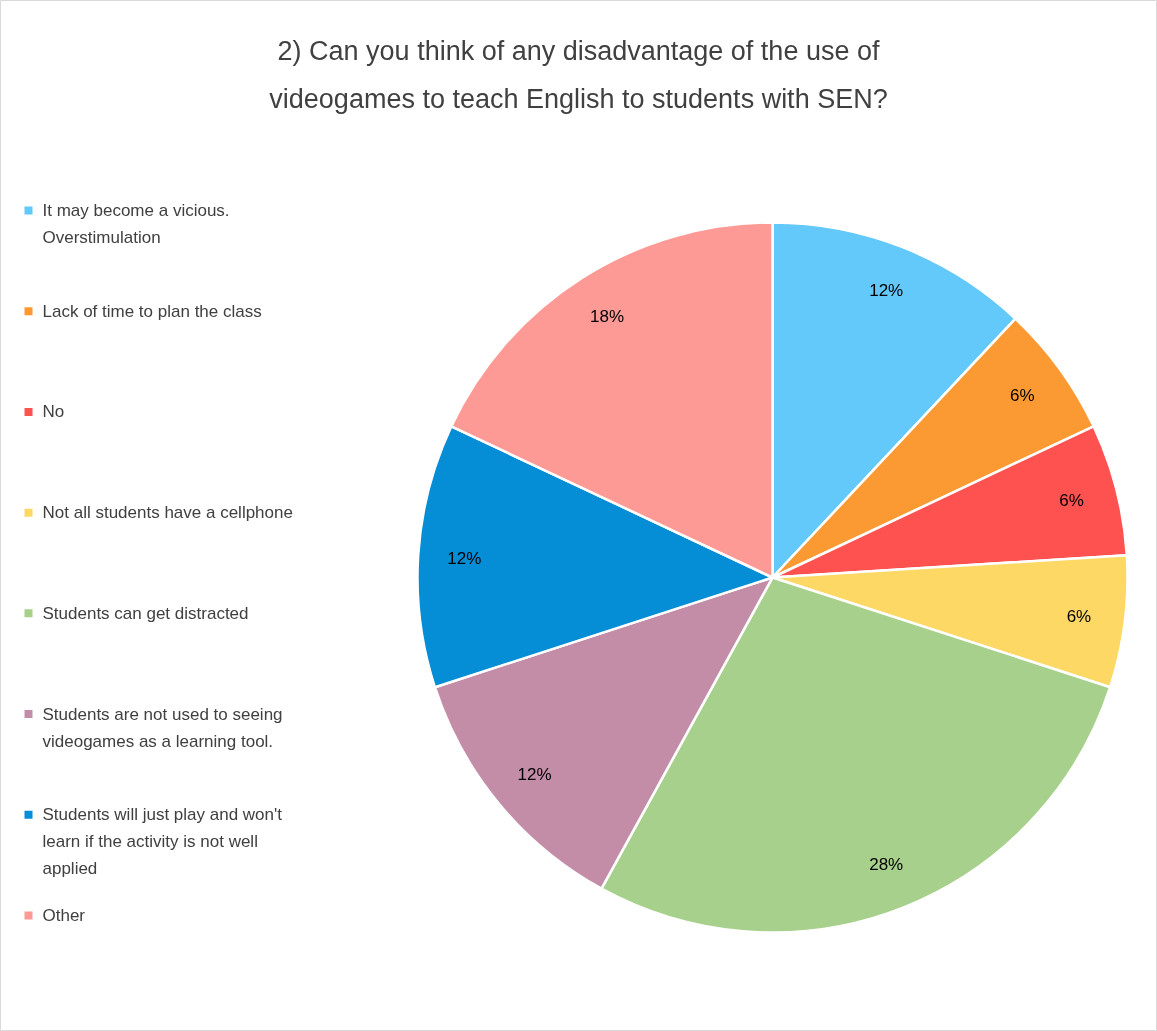  I want to click on legend-label: Other, so click(64, 915).